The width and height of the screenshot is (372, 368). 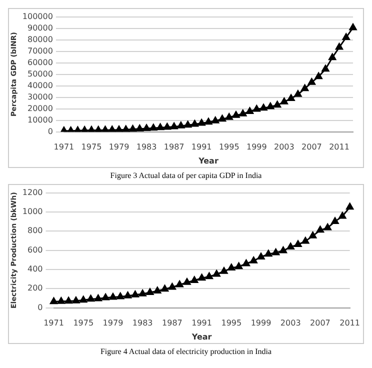 I want to click on x-tick-label: 1991, so click(x=202, y=323).